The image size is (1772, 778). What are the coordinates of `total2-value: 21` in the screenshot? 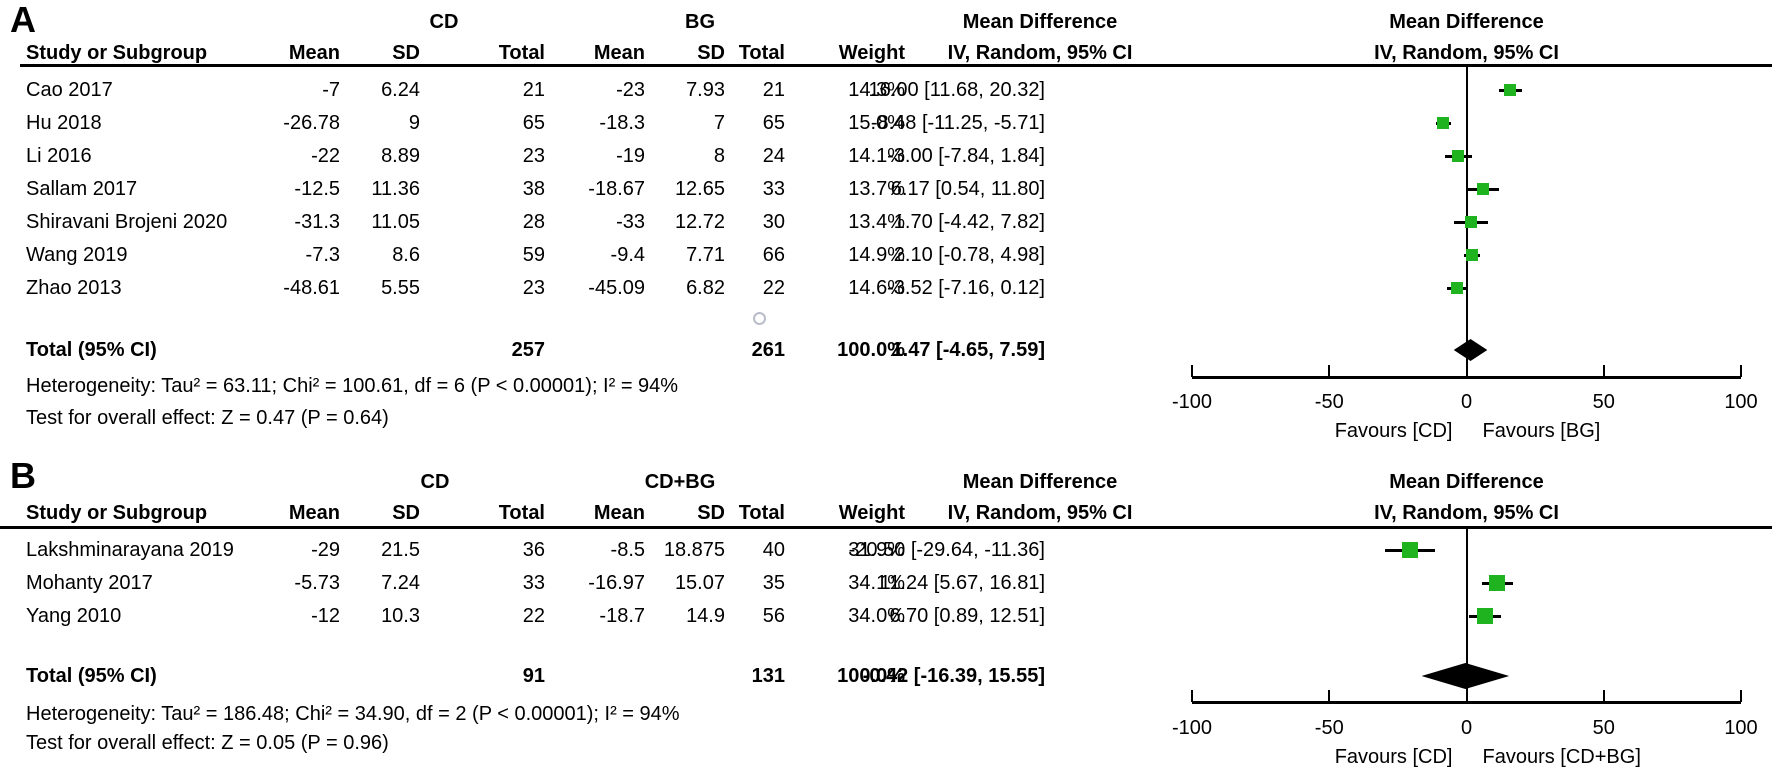 It's located at (773, 90).